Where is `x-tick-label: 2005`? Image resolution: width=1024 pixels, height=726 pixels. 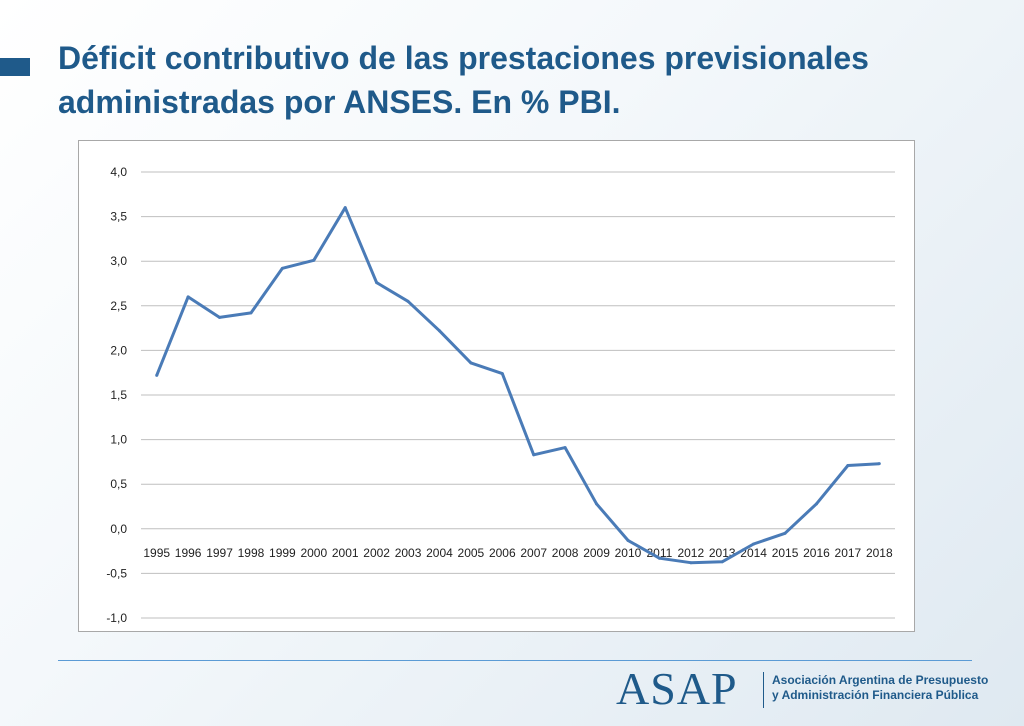 x-tick-label: 2005 is located at coordinates (471, 553).